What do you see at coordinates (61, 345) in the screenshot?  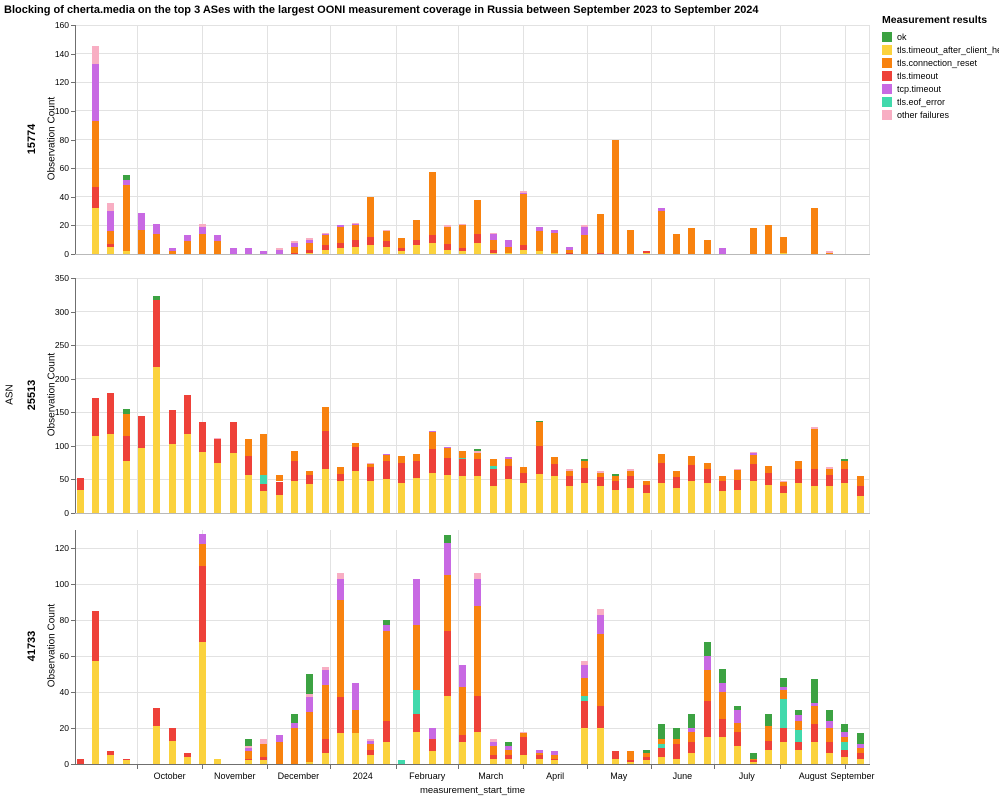 I see `y-tick-label: 250` at bounding box center [61, 345].